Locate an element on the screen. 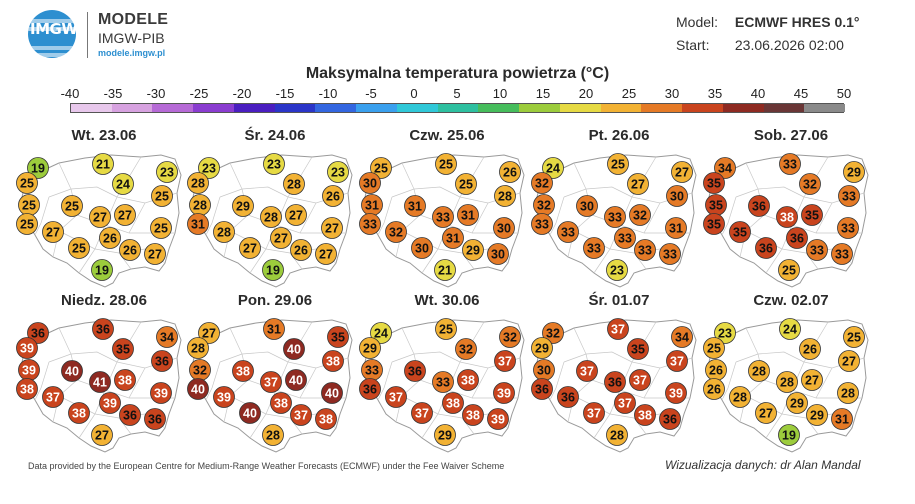 The image size is (915, 504). brand-title: MODELE is located at coordinates (133, 19).